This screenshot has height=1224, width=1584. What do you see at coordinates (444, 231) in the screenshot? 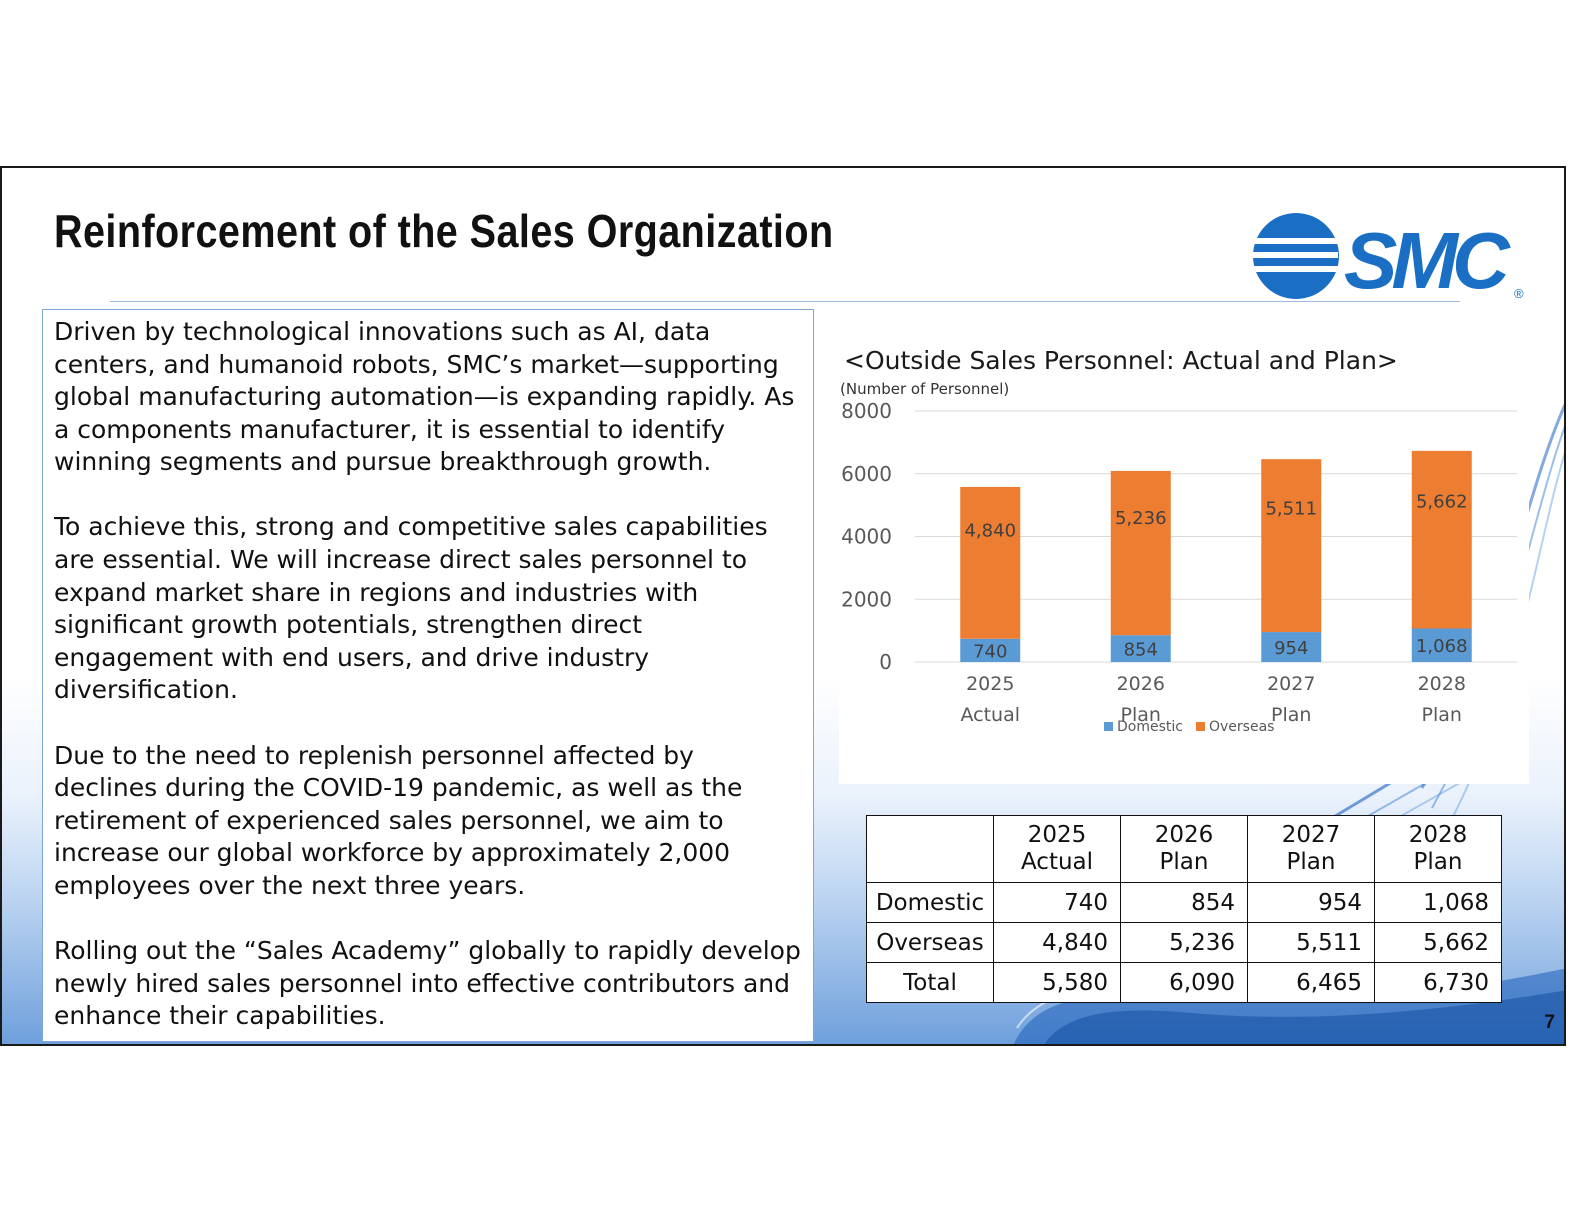
I see `slide-title: Reinforcement of the Sales Organization` at bounding box center [444, 231].